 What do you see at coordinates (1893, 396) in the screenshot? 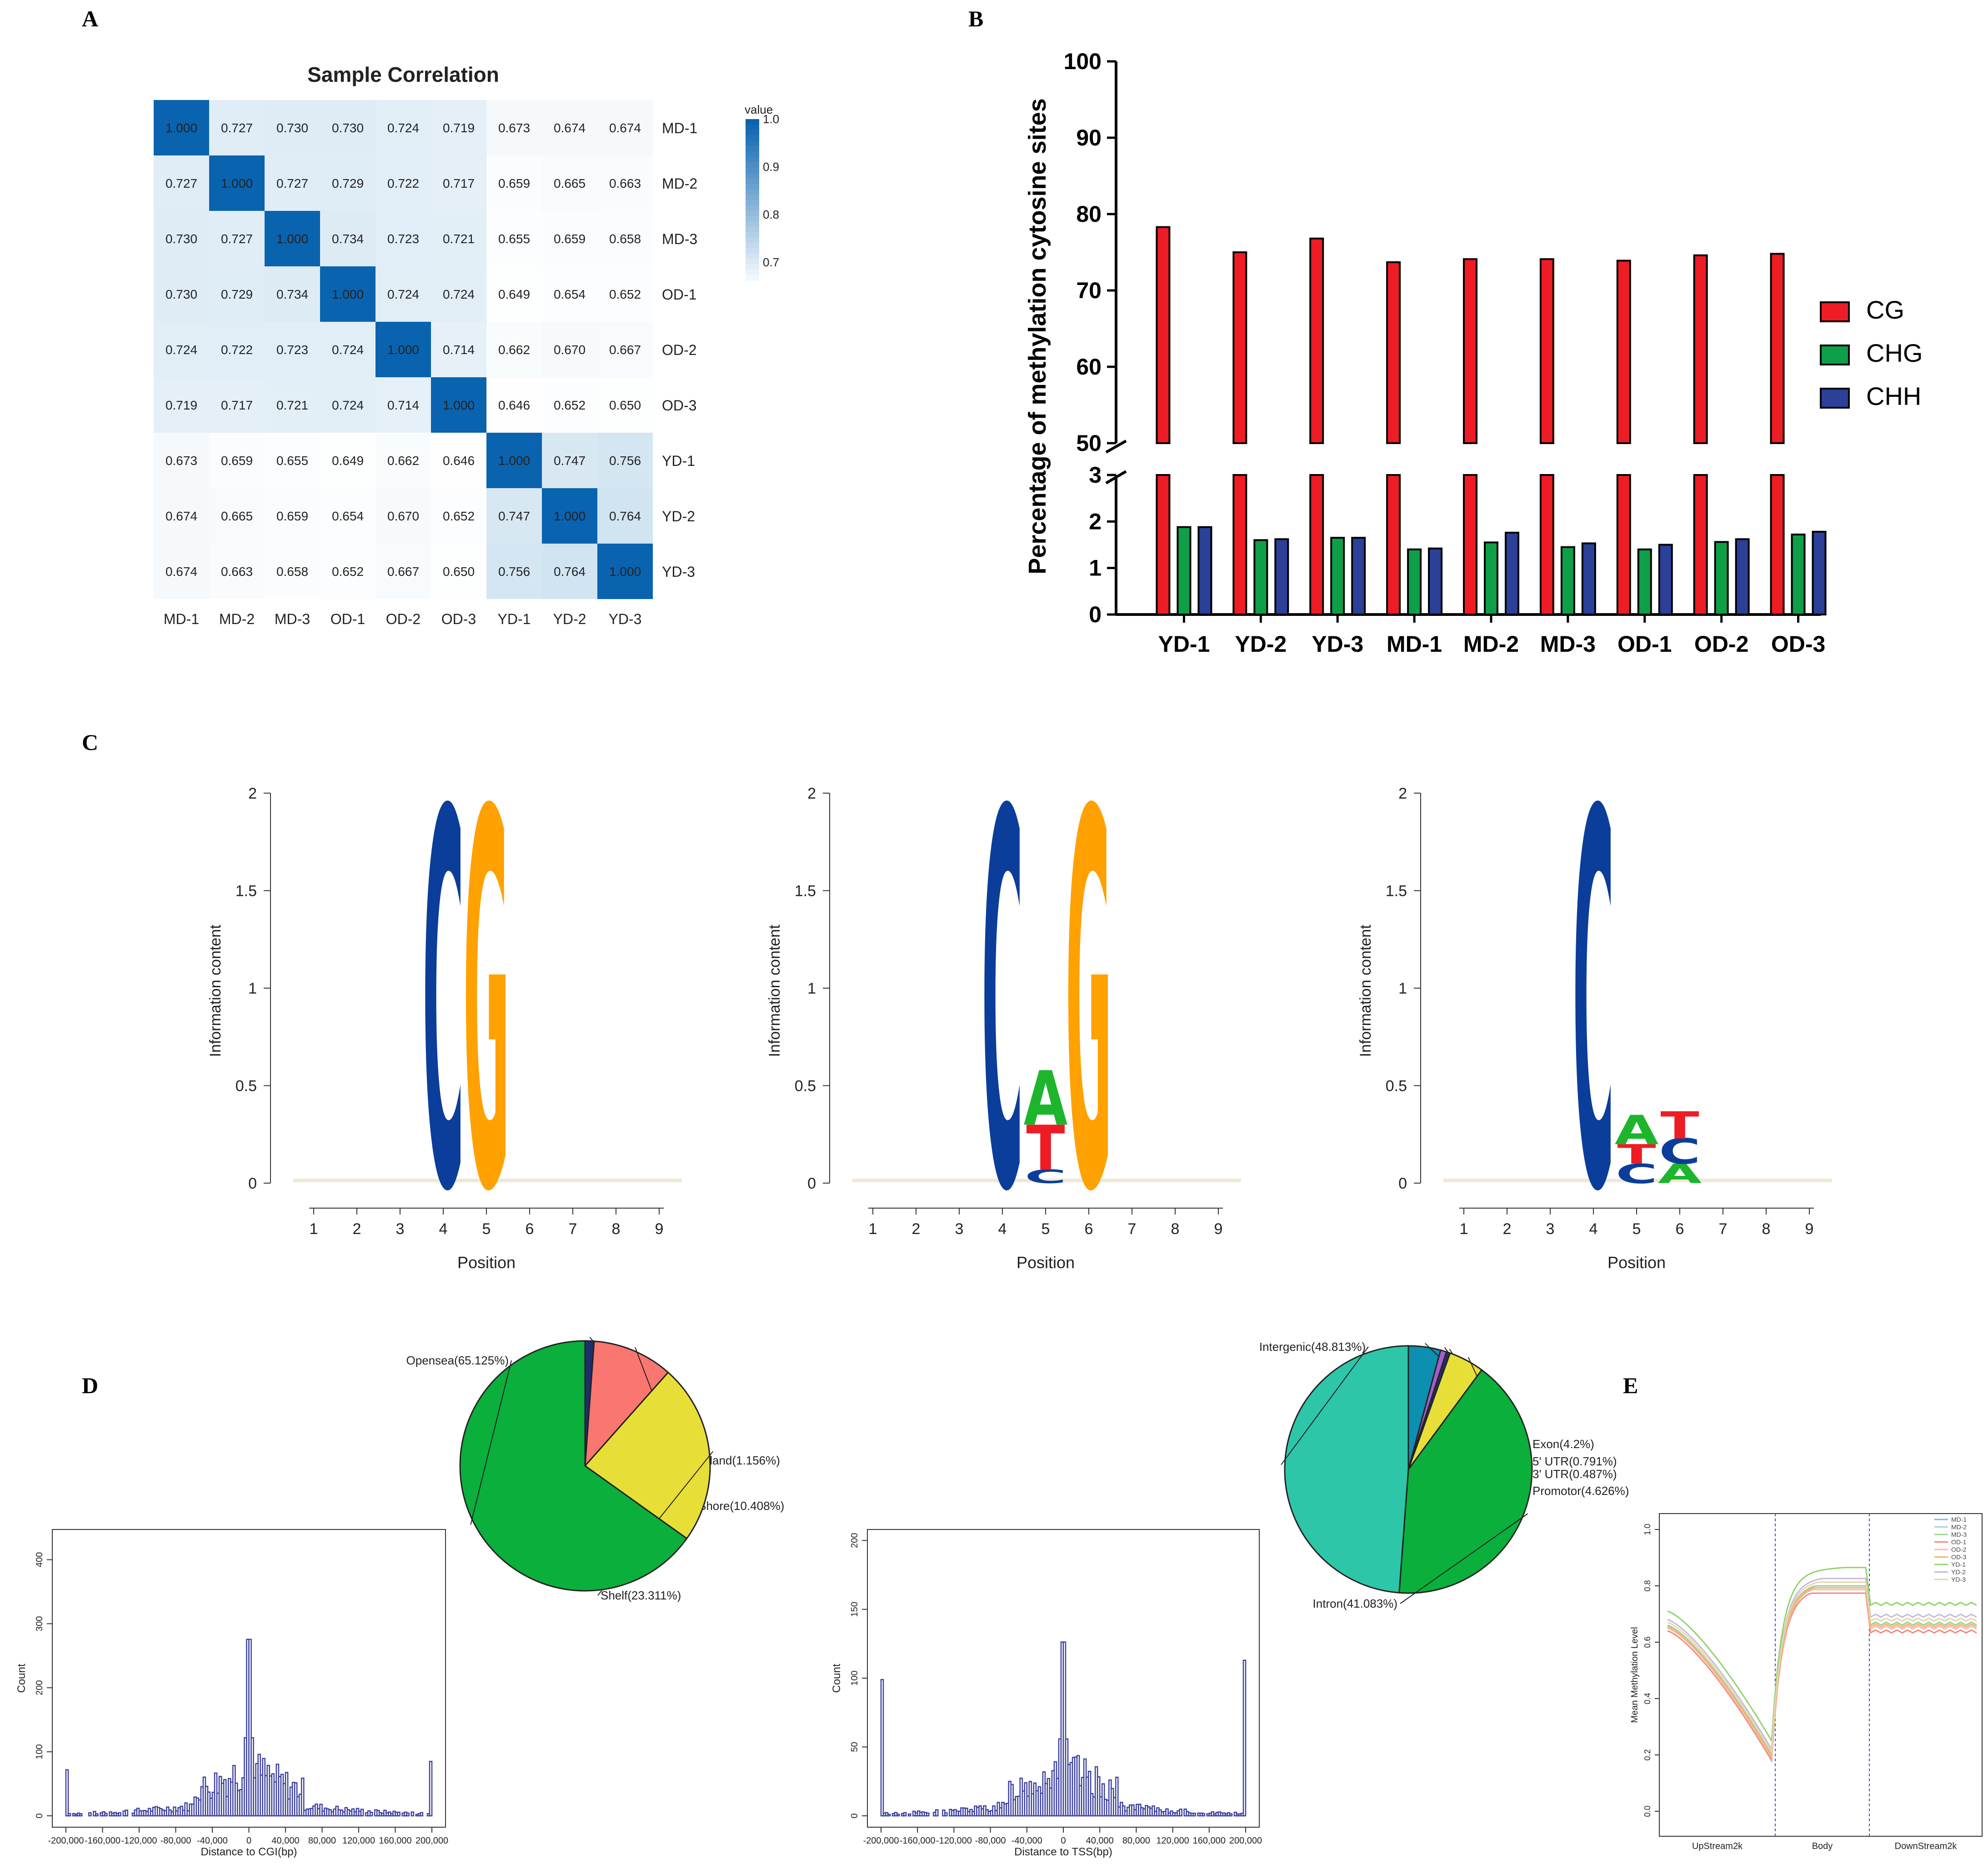
I see `legend-label: CHH` at bounding box center [1893, 396].